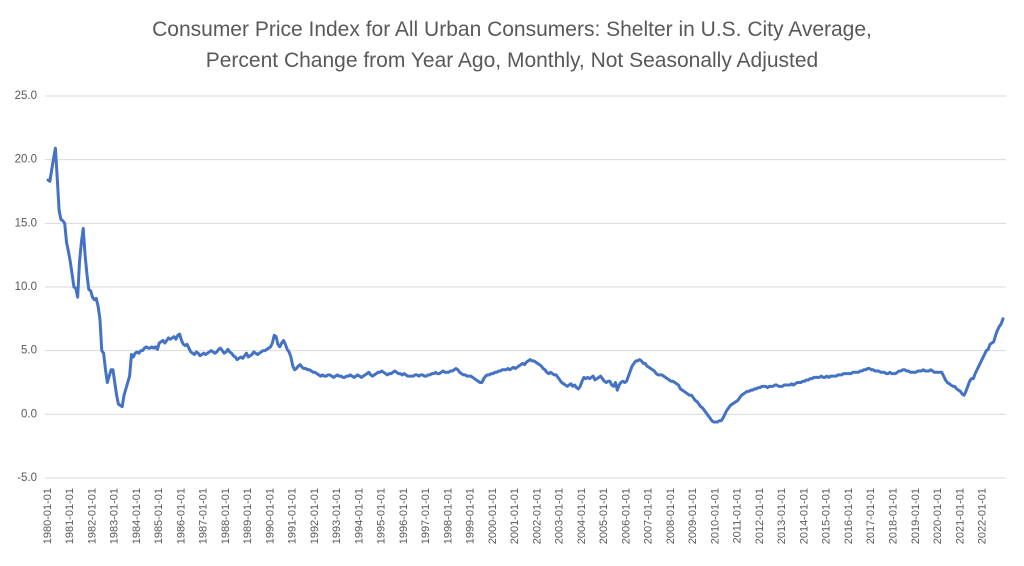  Describe the element at coordinates (604, 516) in the screenshot. I see `x-tick-label: 2005-01-01` at that location.